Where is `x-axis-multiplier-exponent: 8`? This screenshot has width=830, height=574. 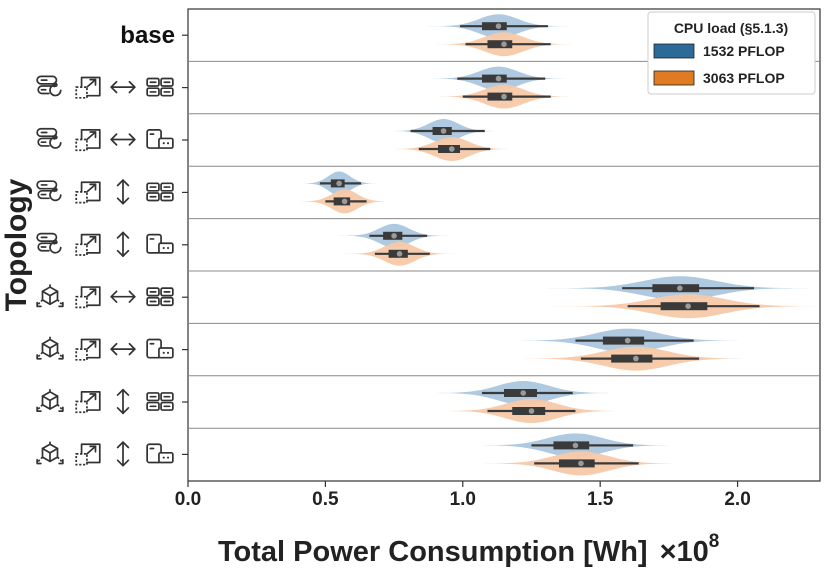
x-axis-multiplier-exponent: 8 is located at coordinates (714, 541).